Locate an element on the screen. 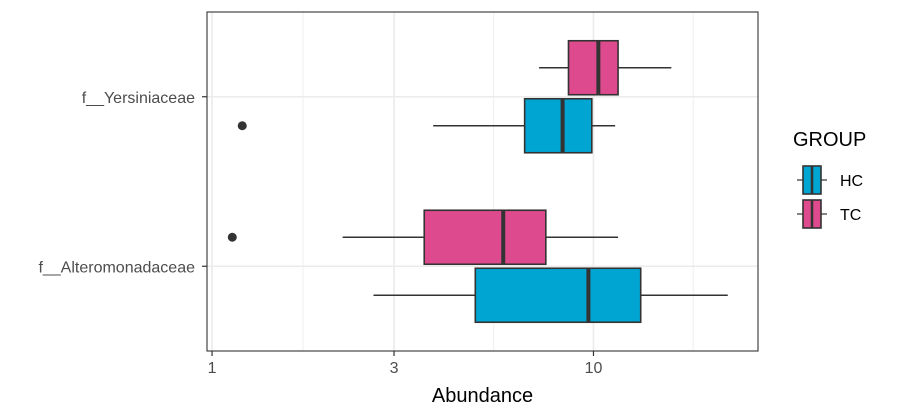 The width and height of the screenshot is (901, 419). box-HC-f__Alteromonadaceae is located at coordinates (550, 295).